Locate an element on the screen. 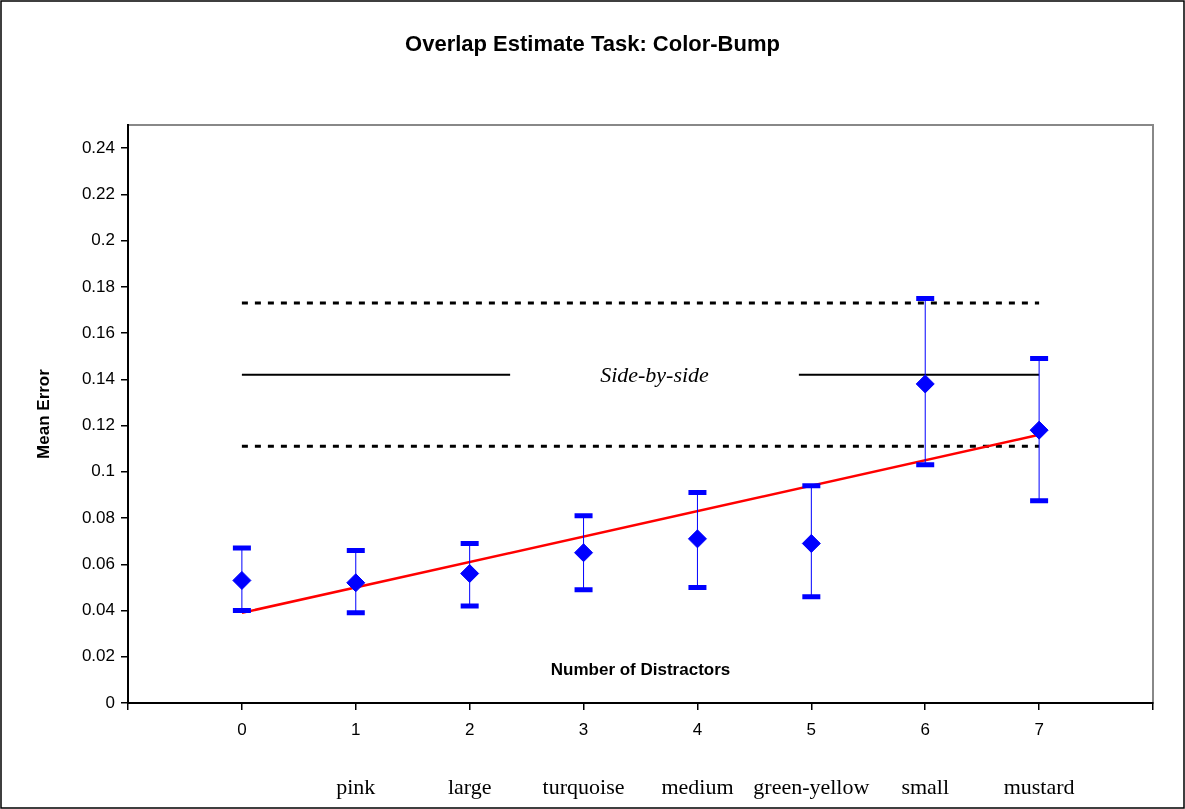  x-tick-label: 2 is located at coordinates (469, 729).